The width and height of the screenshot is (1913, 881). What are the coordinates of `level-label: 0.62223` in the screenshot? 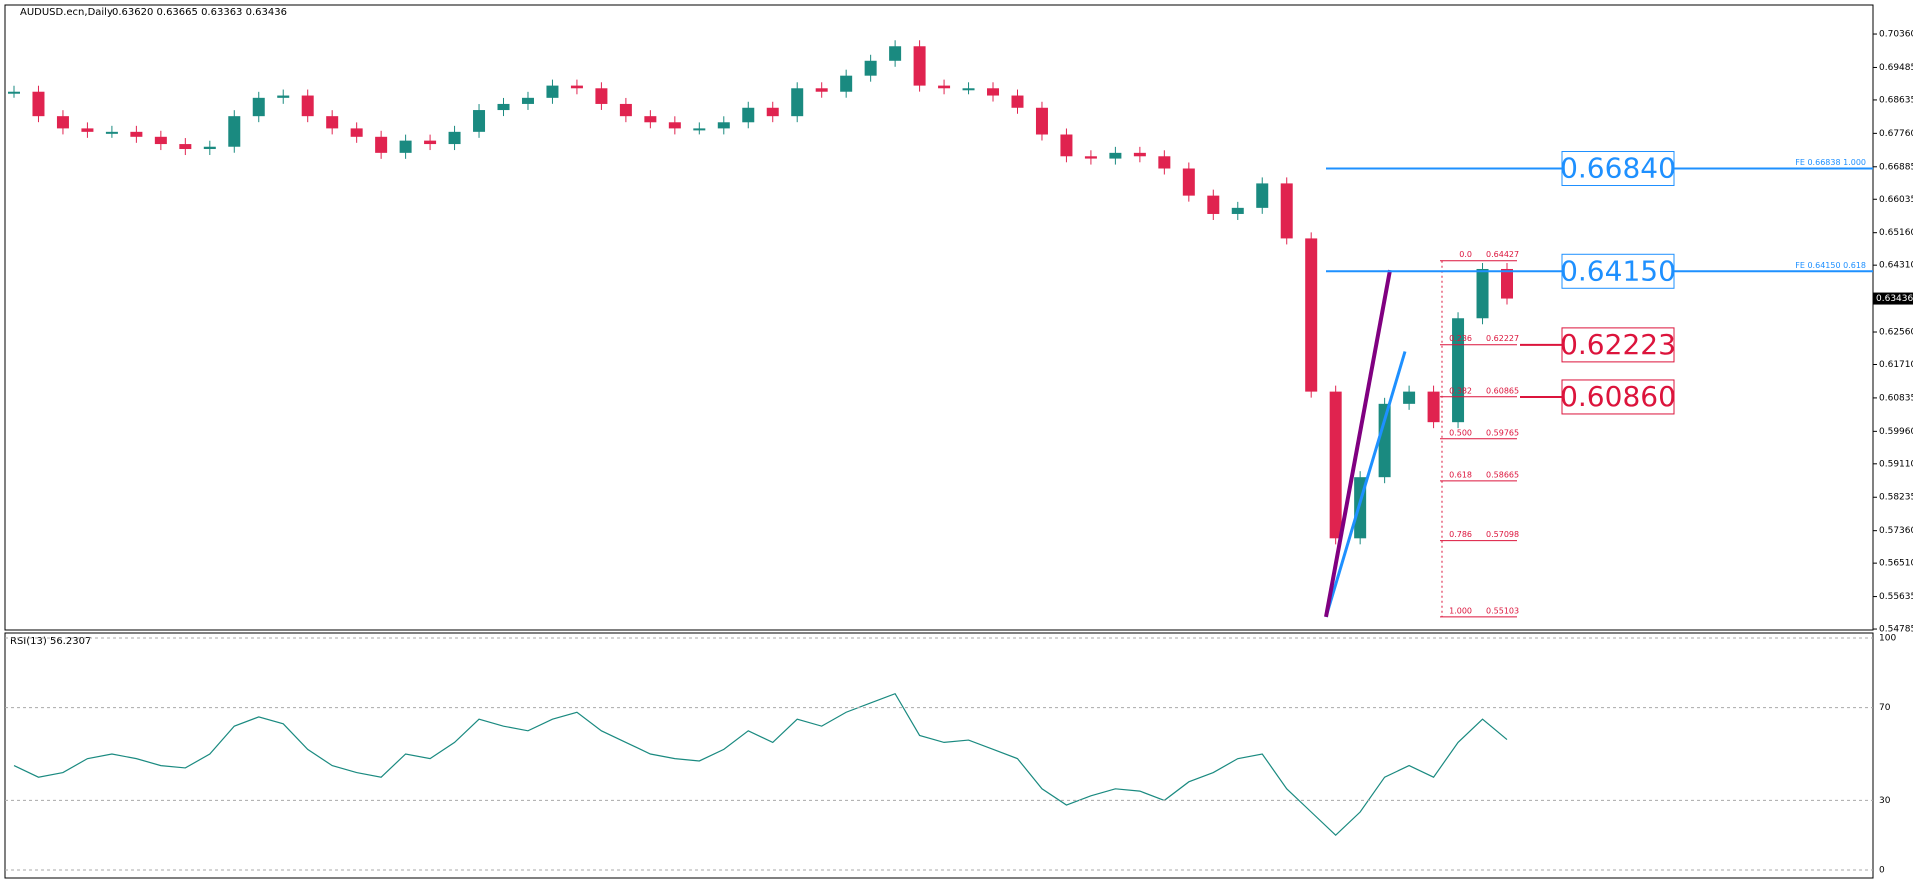 It's located at (1618, 344).